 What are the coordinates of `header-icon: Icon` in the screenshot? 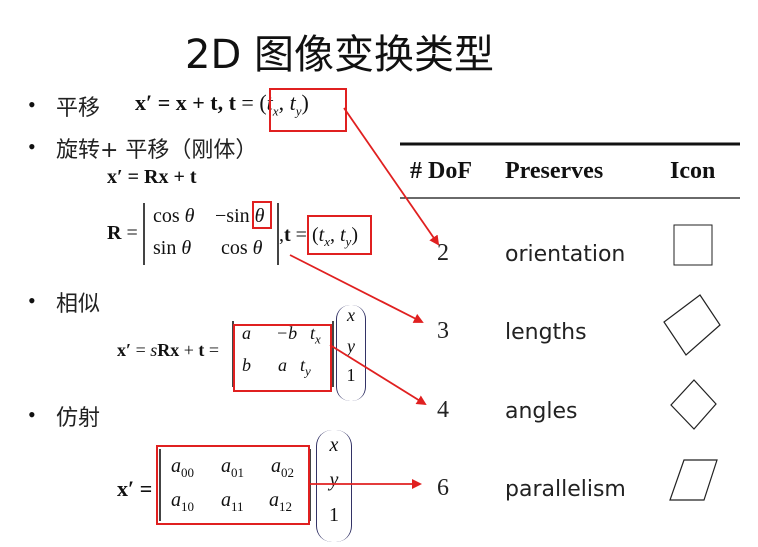 It's located at (693, 171).